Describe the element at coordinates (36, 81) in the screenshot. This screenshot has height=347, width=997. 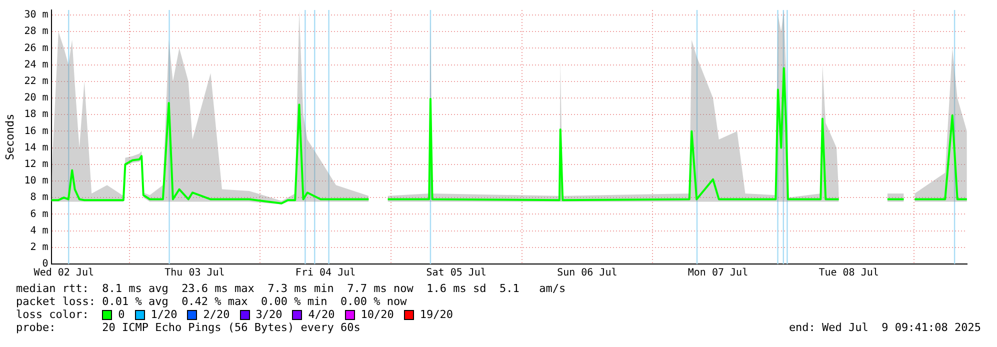
I see `y-tick-label: 22 m` at that location.